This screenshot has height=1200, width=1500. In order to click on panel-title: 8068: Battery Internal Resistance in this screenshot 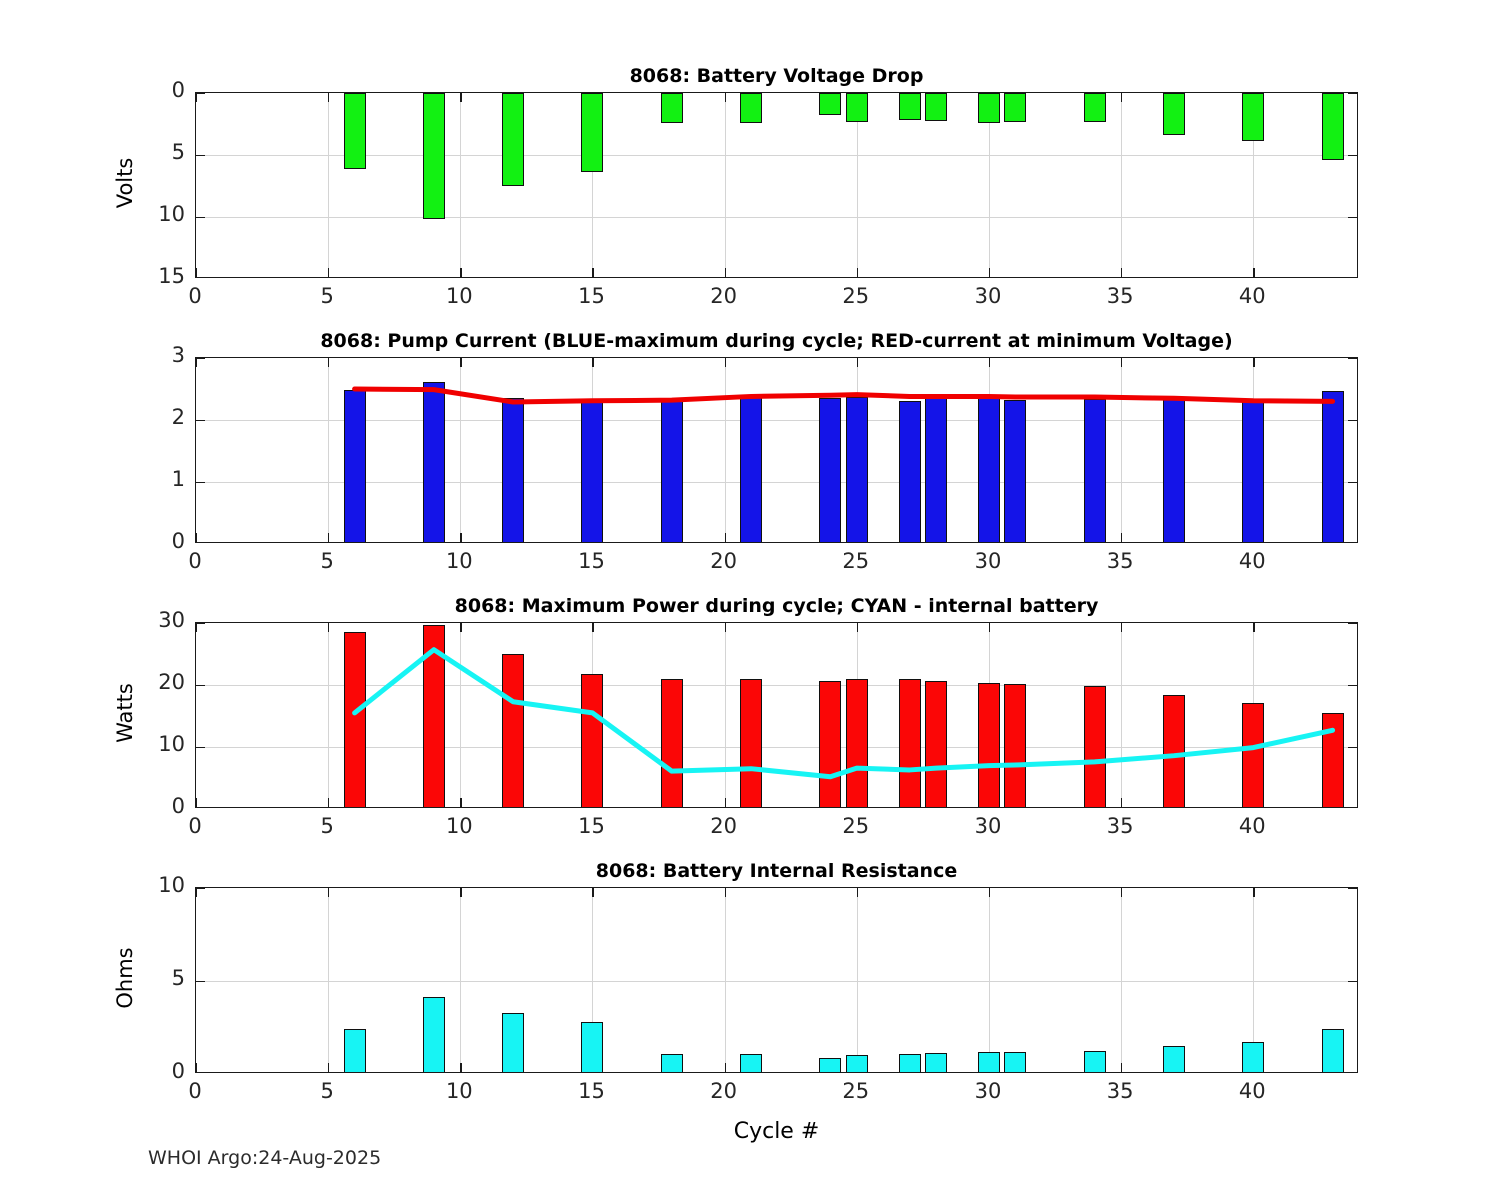, I will do `click(776, 871)`.